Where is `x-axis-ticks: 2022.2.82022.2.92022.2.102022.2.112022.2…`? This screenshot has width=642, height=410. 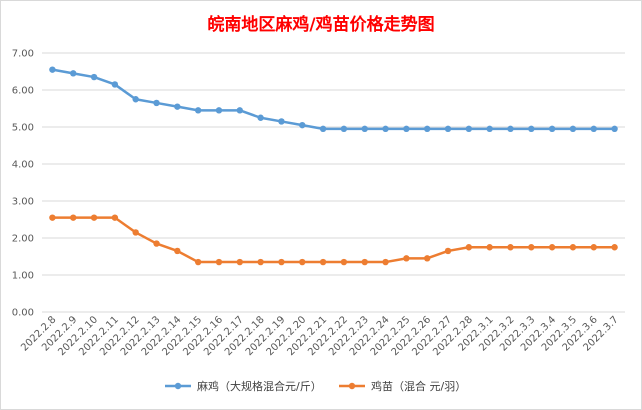 x-axis-ticks: 2022.2.82022.2.92022.2.102022.2.112022.2… is located at coordinates (319, 336).